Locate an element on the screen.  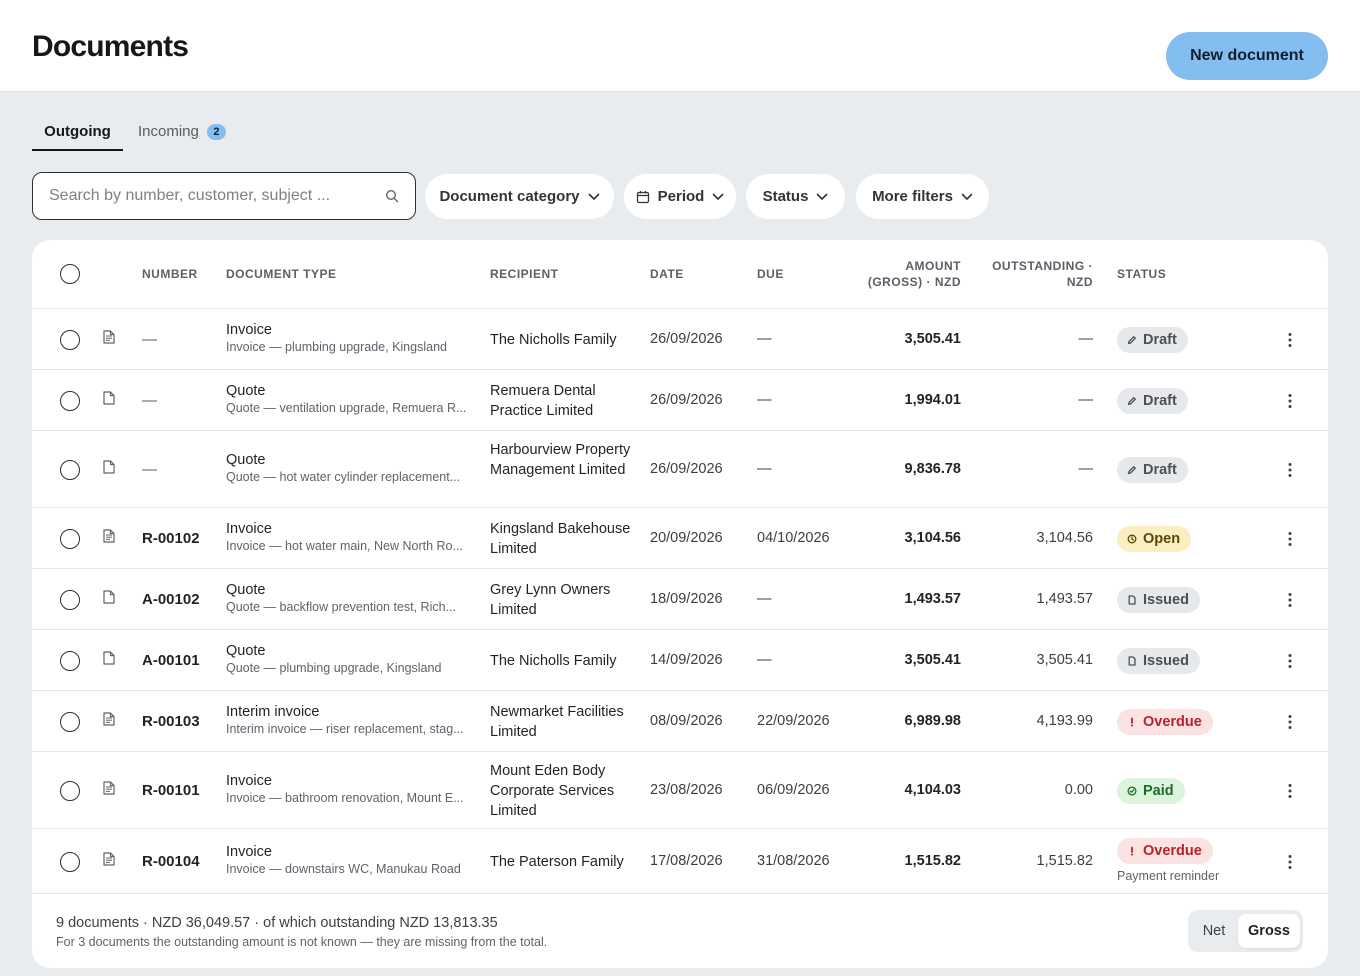
document-date: 20/09/2026 is located at coordinates (686, 537).